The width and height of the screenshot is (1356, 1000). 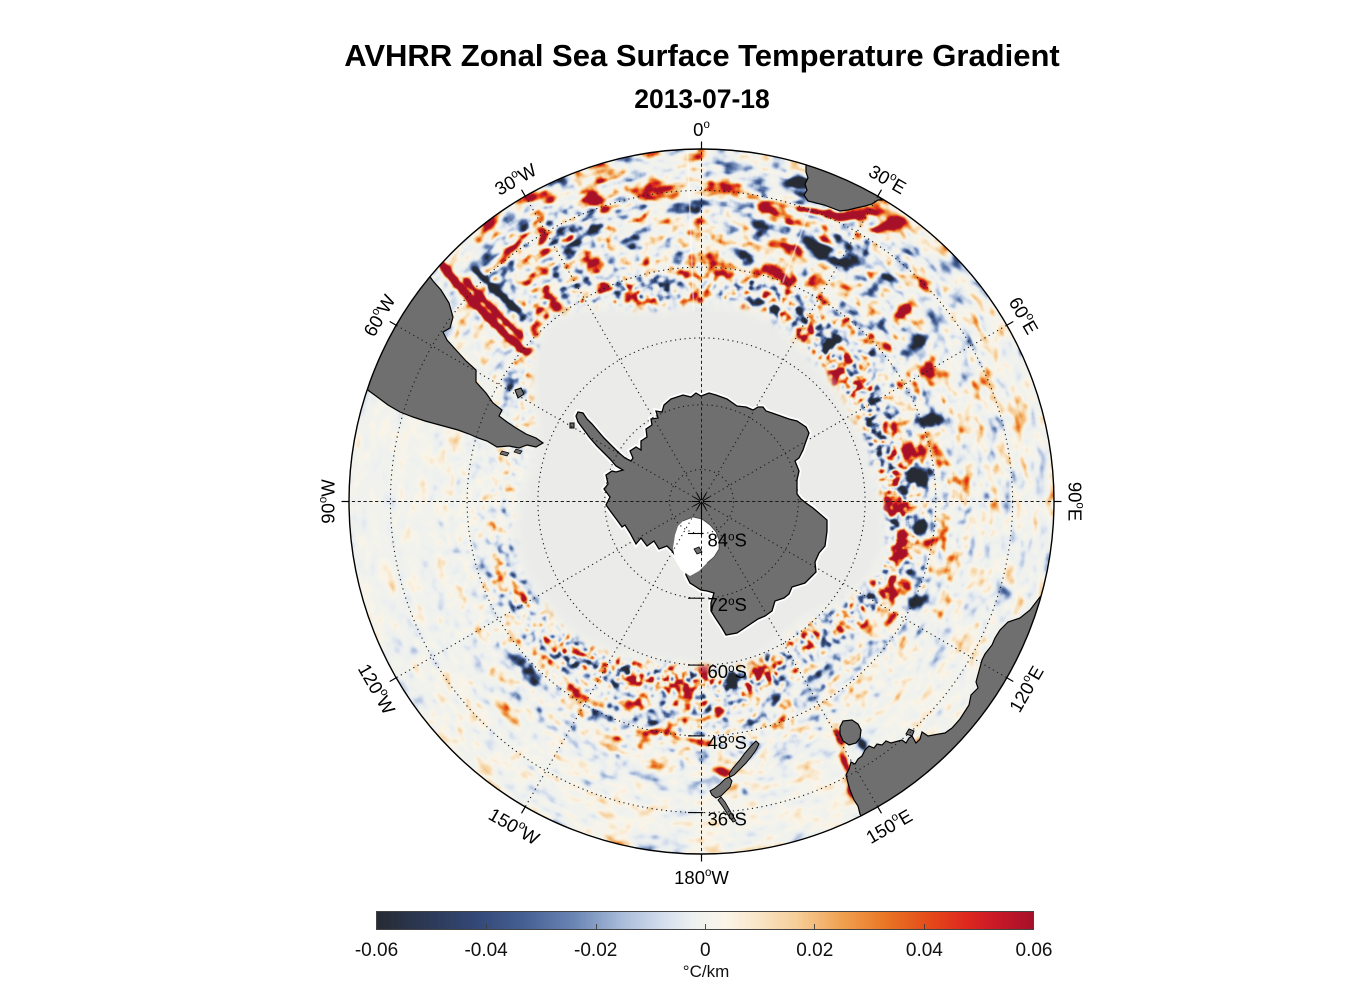 I want to click on svg-text: 120oW, so click(x=377, y=689).